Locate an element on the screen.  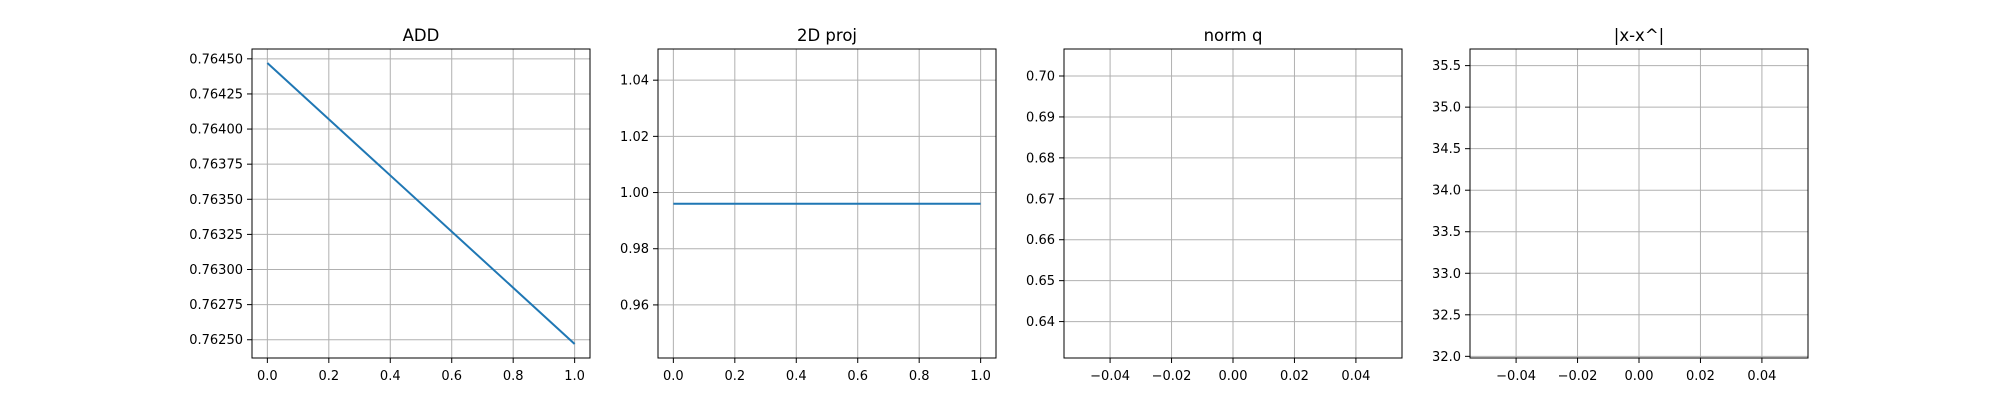
y-tick-label: 0.76350 is located at coordinates (216, 200).